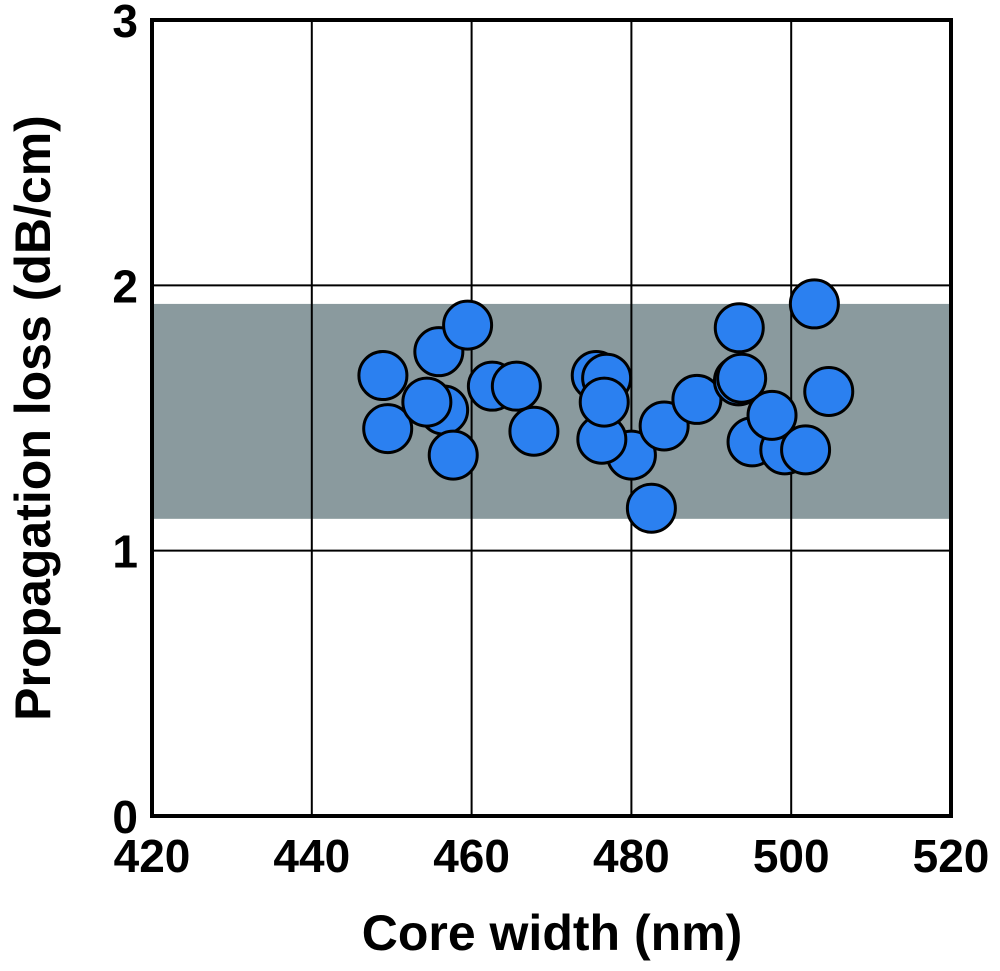 The height and width of the screenshot is (971, 1000). Describe the element at coordinates (951, 856) in the screenshot. I see `x-tick-label: 520` at that location.